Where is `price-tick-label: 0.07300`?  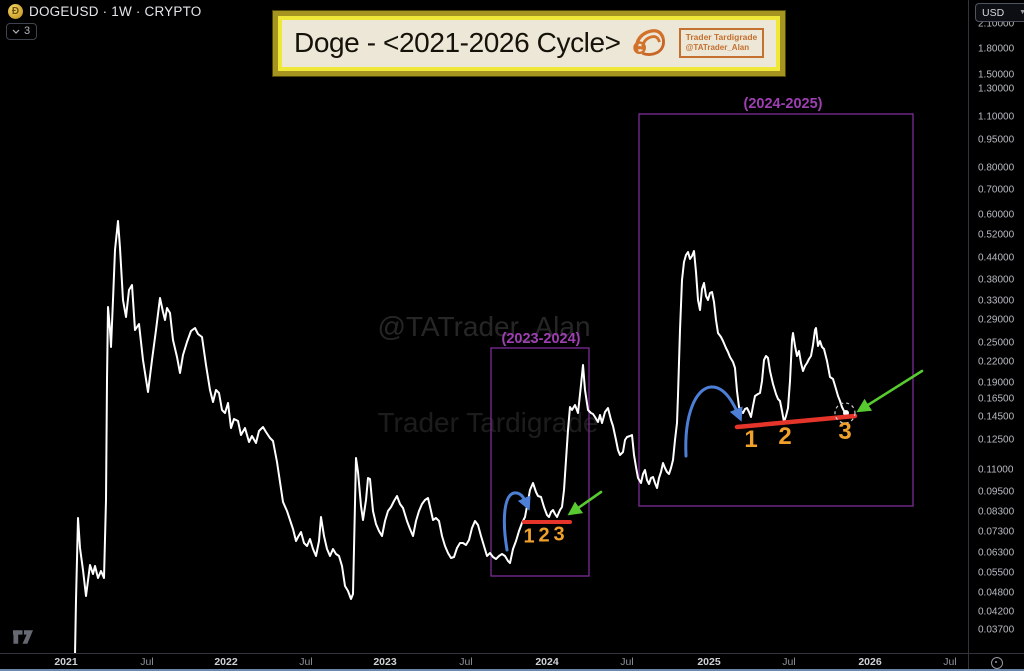
price-tick-label: 0.07300 is located at coordinates (996, 532).